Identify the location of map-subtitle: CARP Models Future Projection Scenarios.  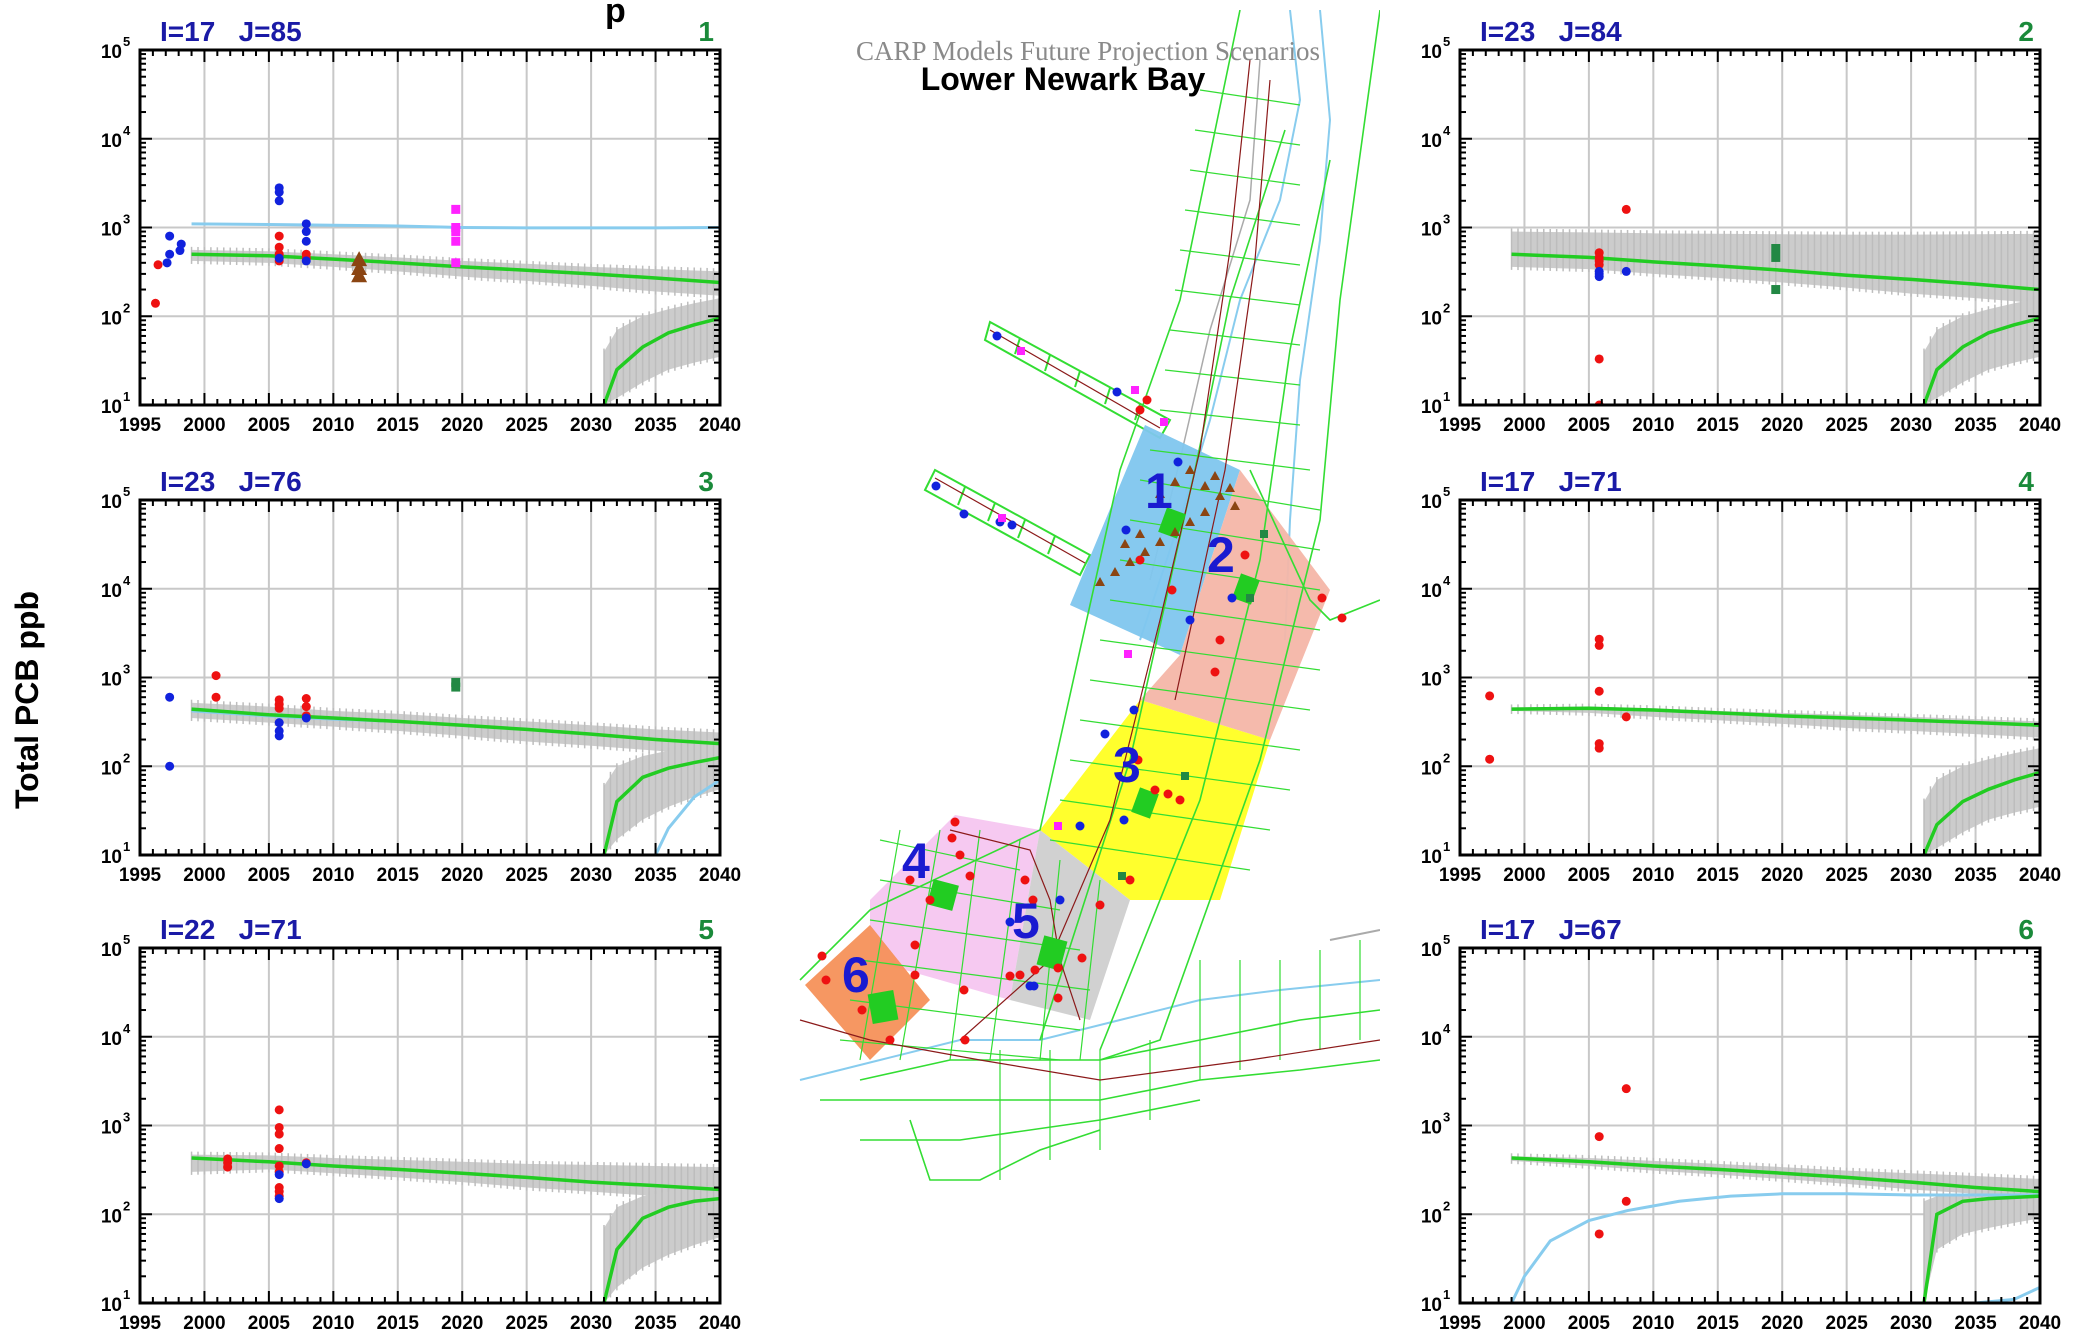
(1088, 51).